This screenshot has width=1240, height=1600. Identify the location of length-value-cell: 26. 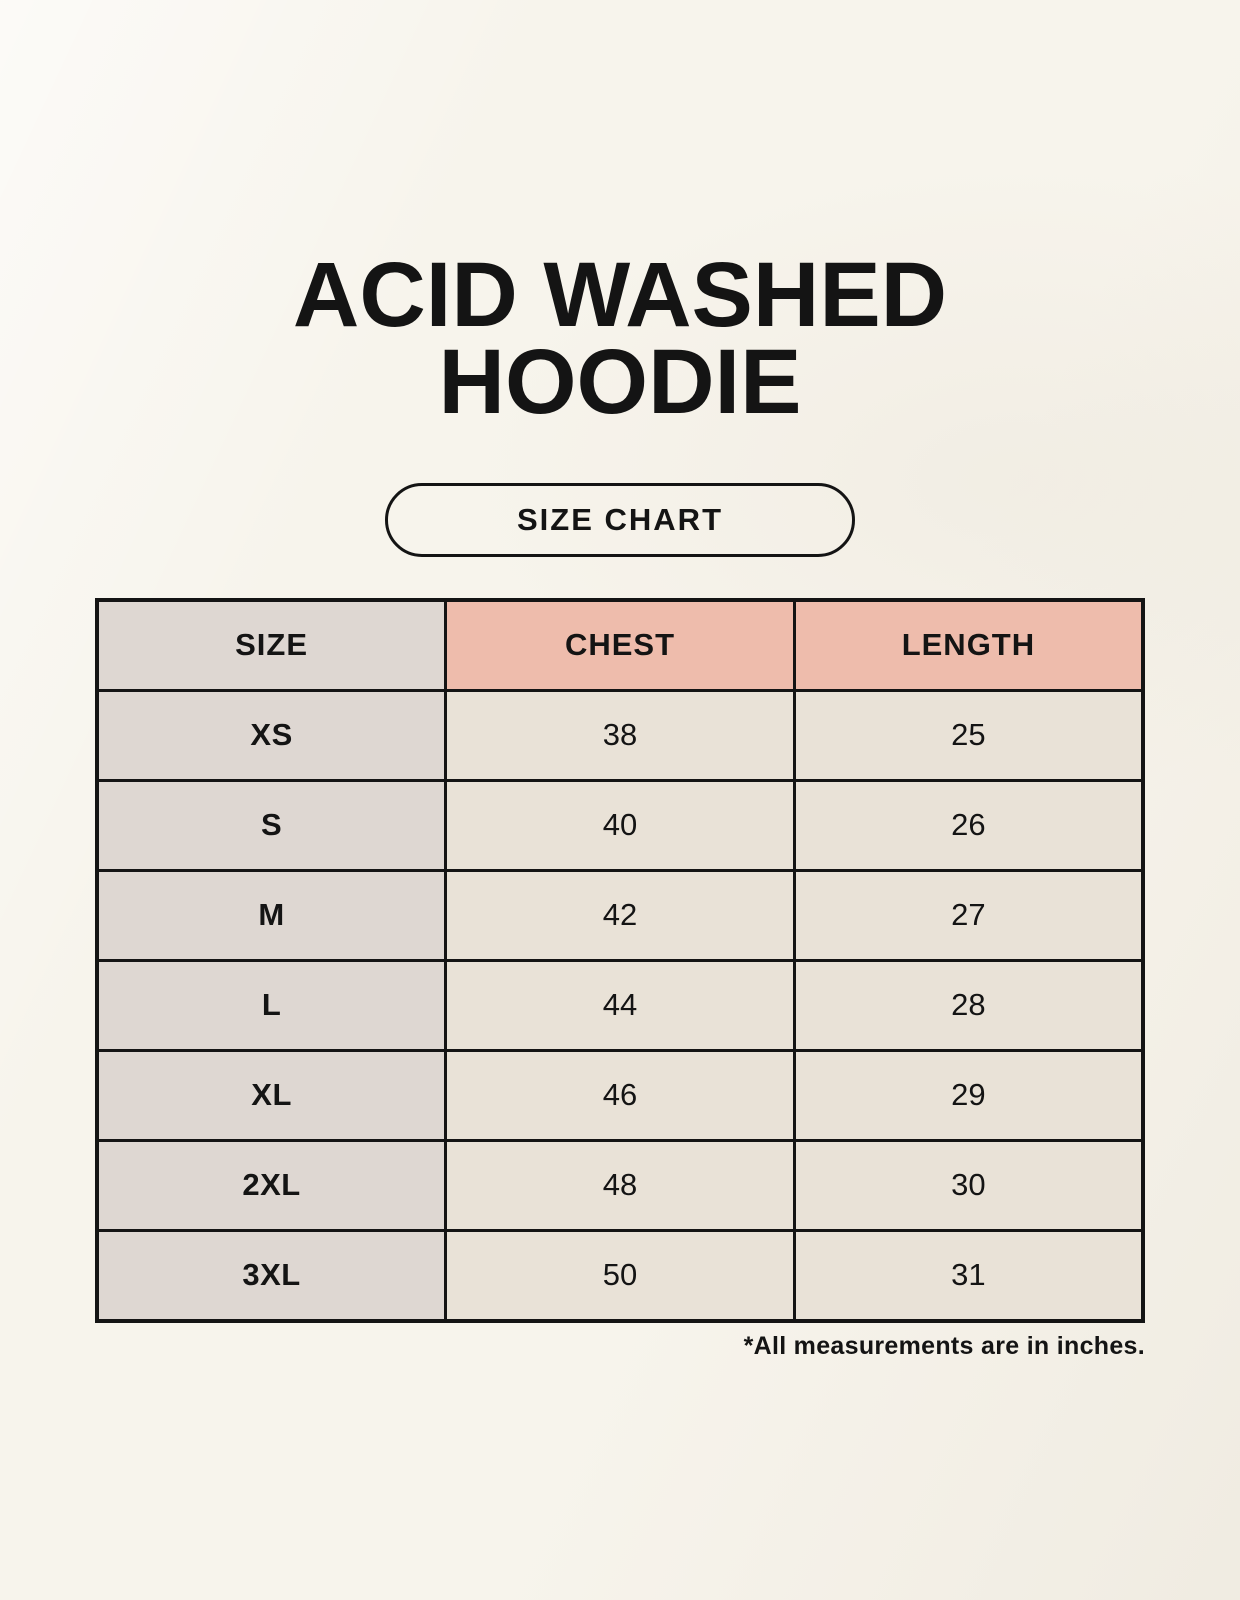
(968, 825).